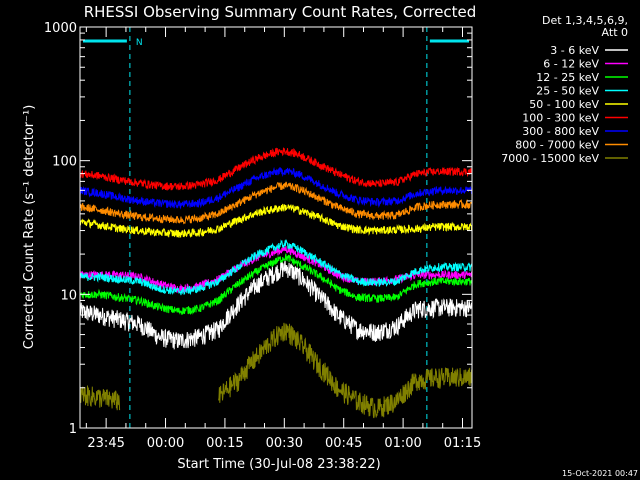  What do you see at coordinates (550, 158) in the screenshot?
I see `legend-label: 7000 - 15000 keV` at bounding box center [550, 158].